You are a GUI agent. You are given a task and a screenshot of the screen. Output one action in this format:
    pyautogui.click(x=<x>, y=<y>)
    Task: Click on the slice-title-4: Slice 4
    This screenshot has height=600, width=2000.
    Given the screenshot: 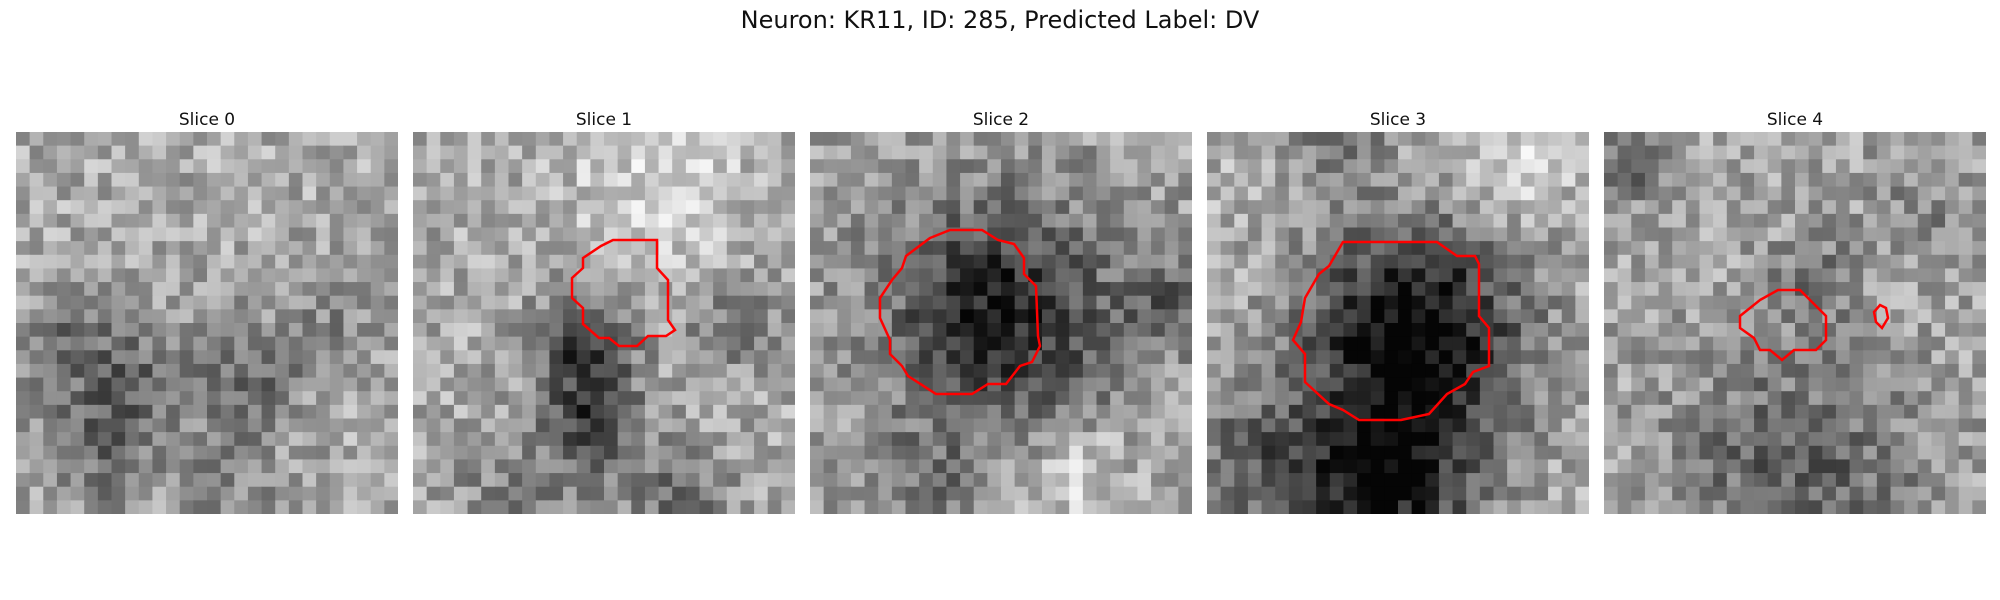 What is the action you would take?
    pyautogui.click(x=1795, y=120)
    